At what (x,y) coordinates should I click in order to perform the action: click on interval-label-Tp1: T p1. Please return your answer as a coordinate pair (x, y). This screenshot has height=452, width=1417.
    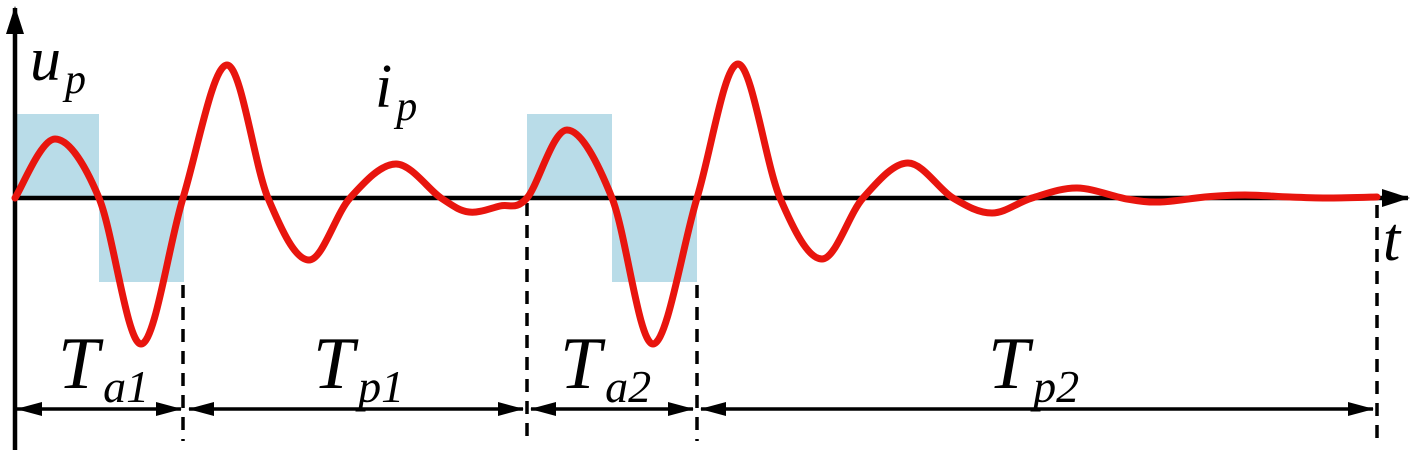
    Looking at the image, I should click on (358, 367).